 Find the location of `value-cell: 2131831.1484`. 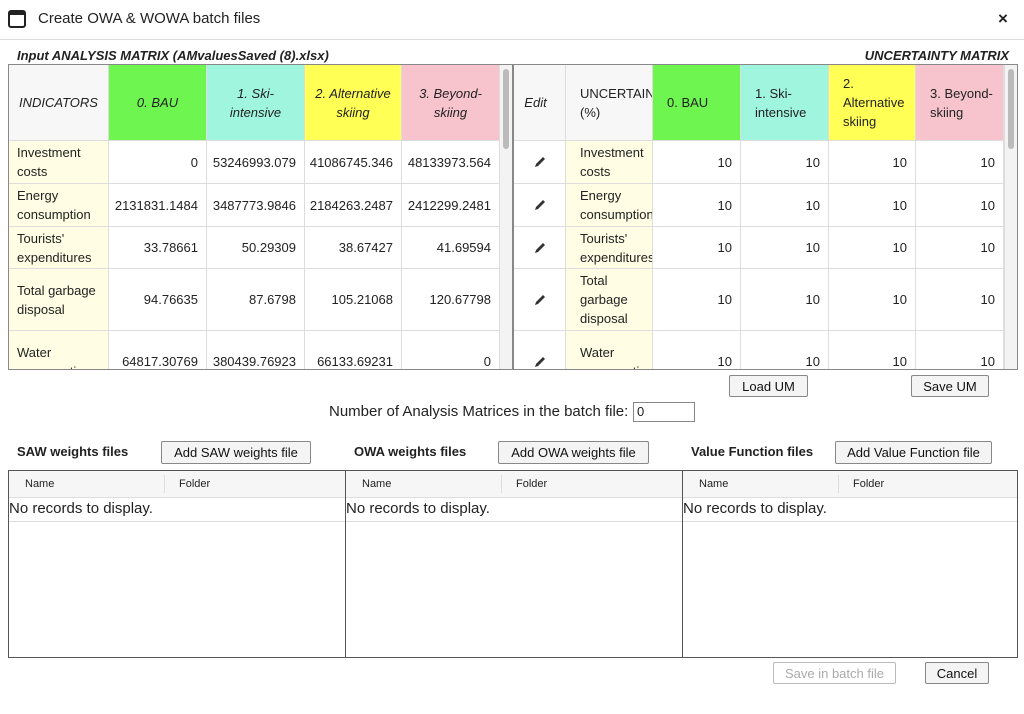

value-cell: 2131831.1484 is located at coordinates (158, 205).